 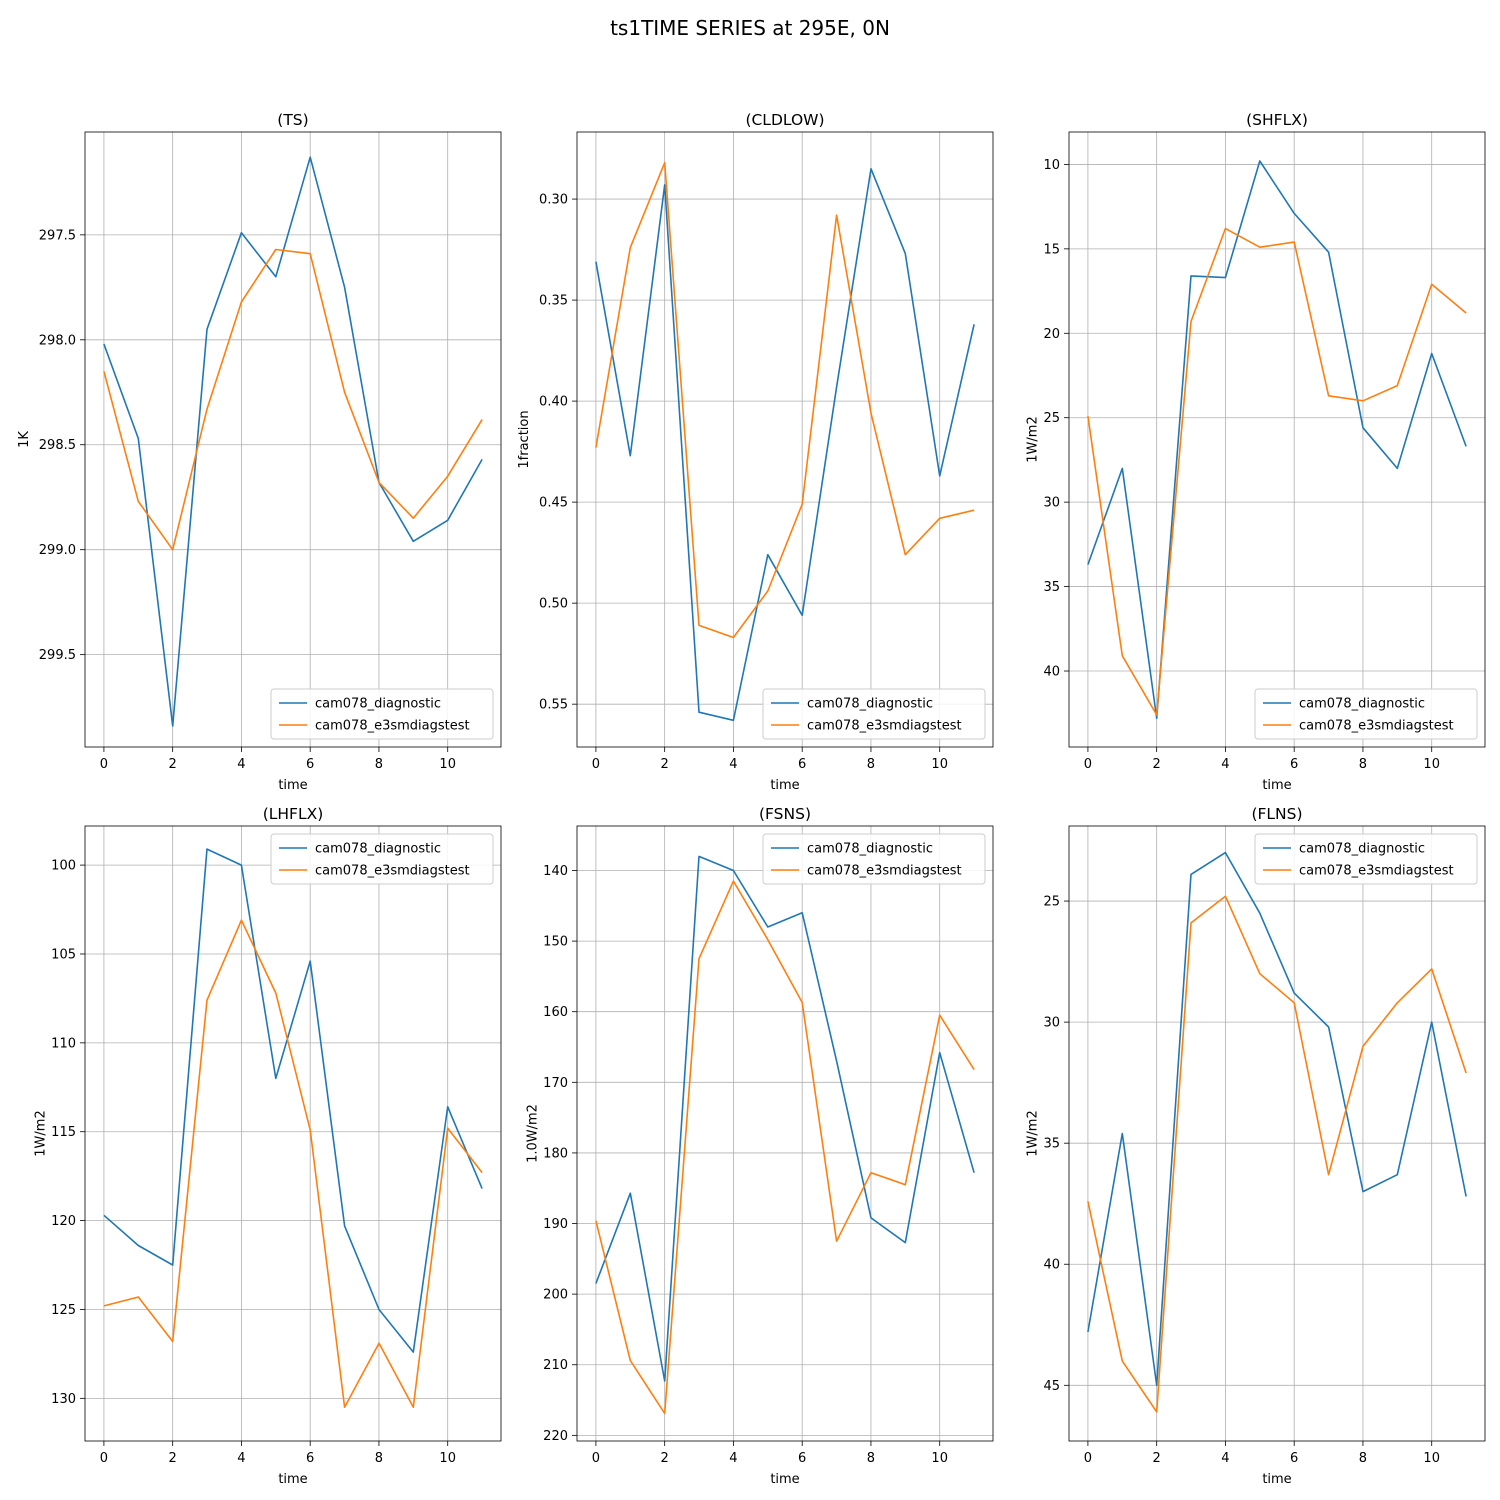 I want to click on y-tick-label: 105, so click(x=63, y=954).